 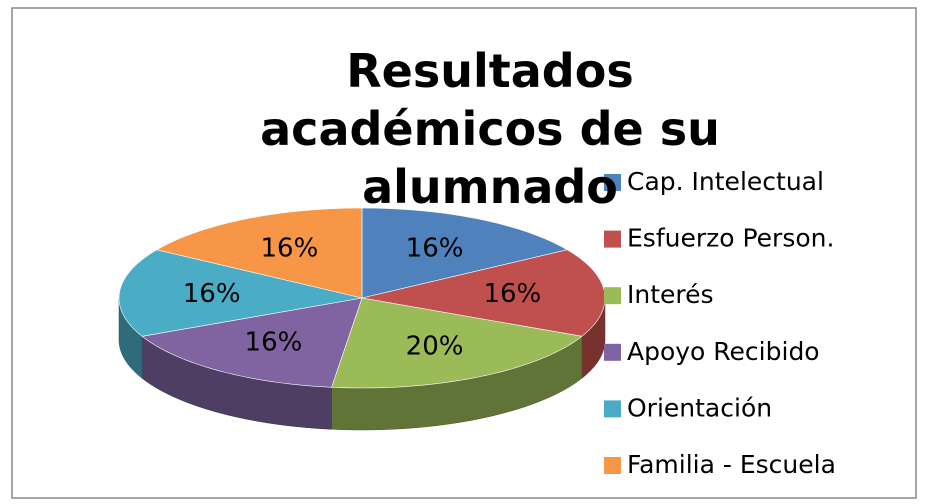 What do you see at coordinates (699, 407) in the screenshot?
I see `legend-label: Orientación` at bounding box center [699, 407].